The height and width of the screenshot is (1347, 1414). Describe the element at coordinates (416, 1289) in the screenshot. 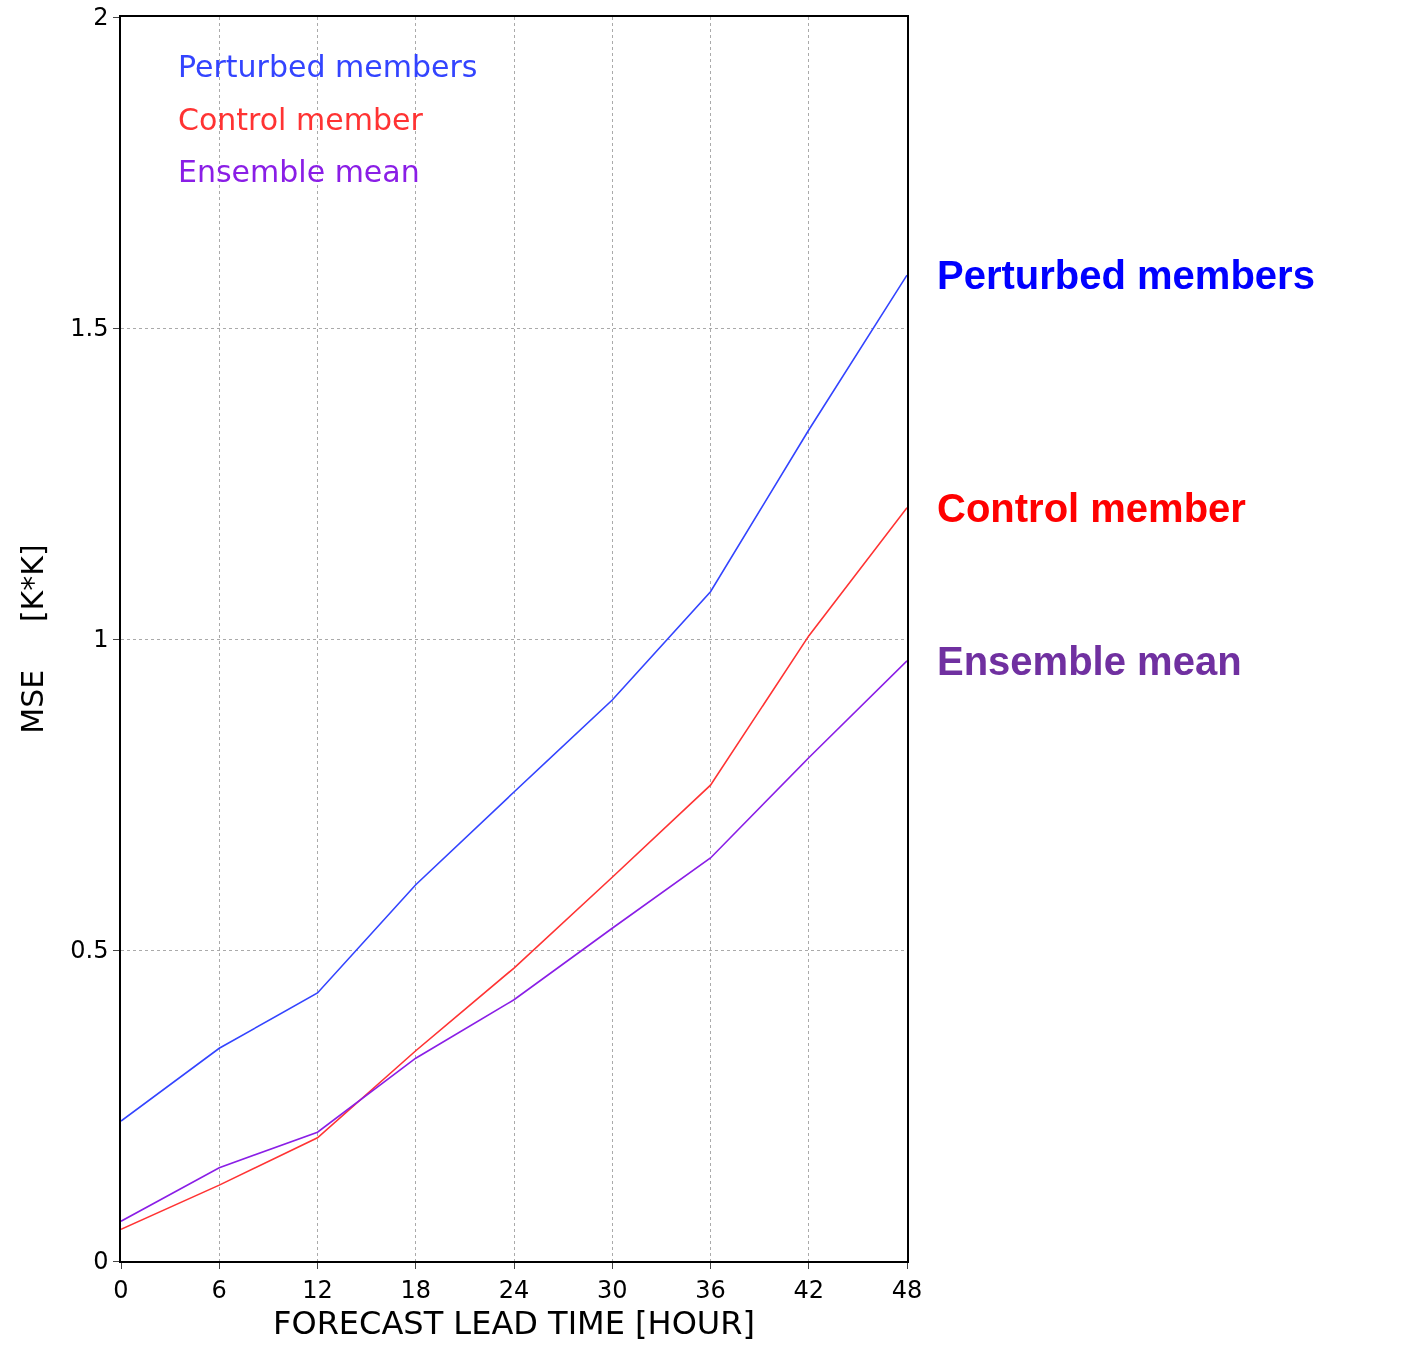

I see `x-tick-label: 18` at that location.